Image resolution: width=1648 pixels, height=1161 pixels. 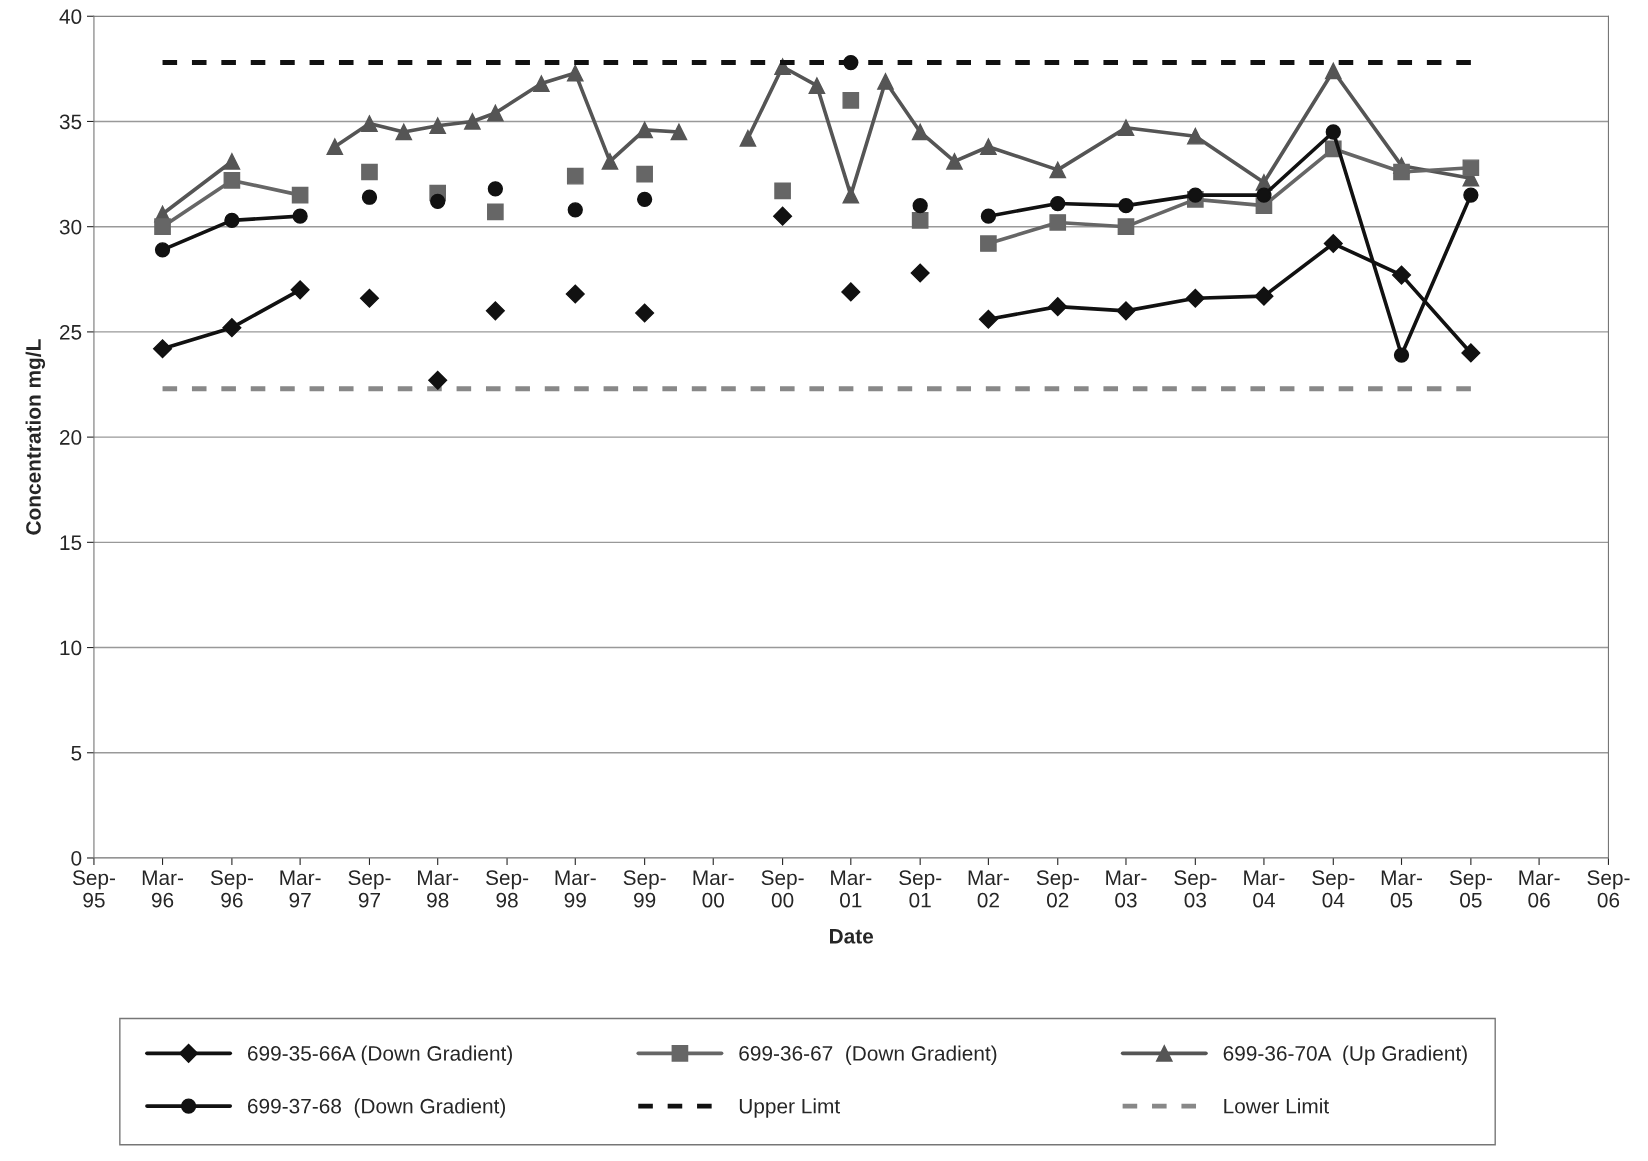 What do you see at coordinates (1539, 889) in the screenshot?
I see `x-tick-label: Mar- 06` at bounding box center [1539, 889].